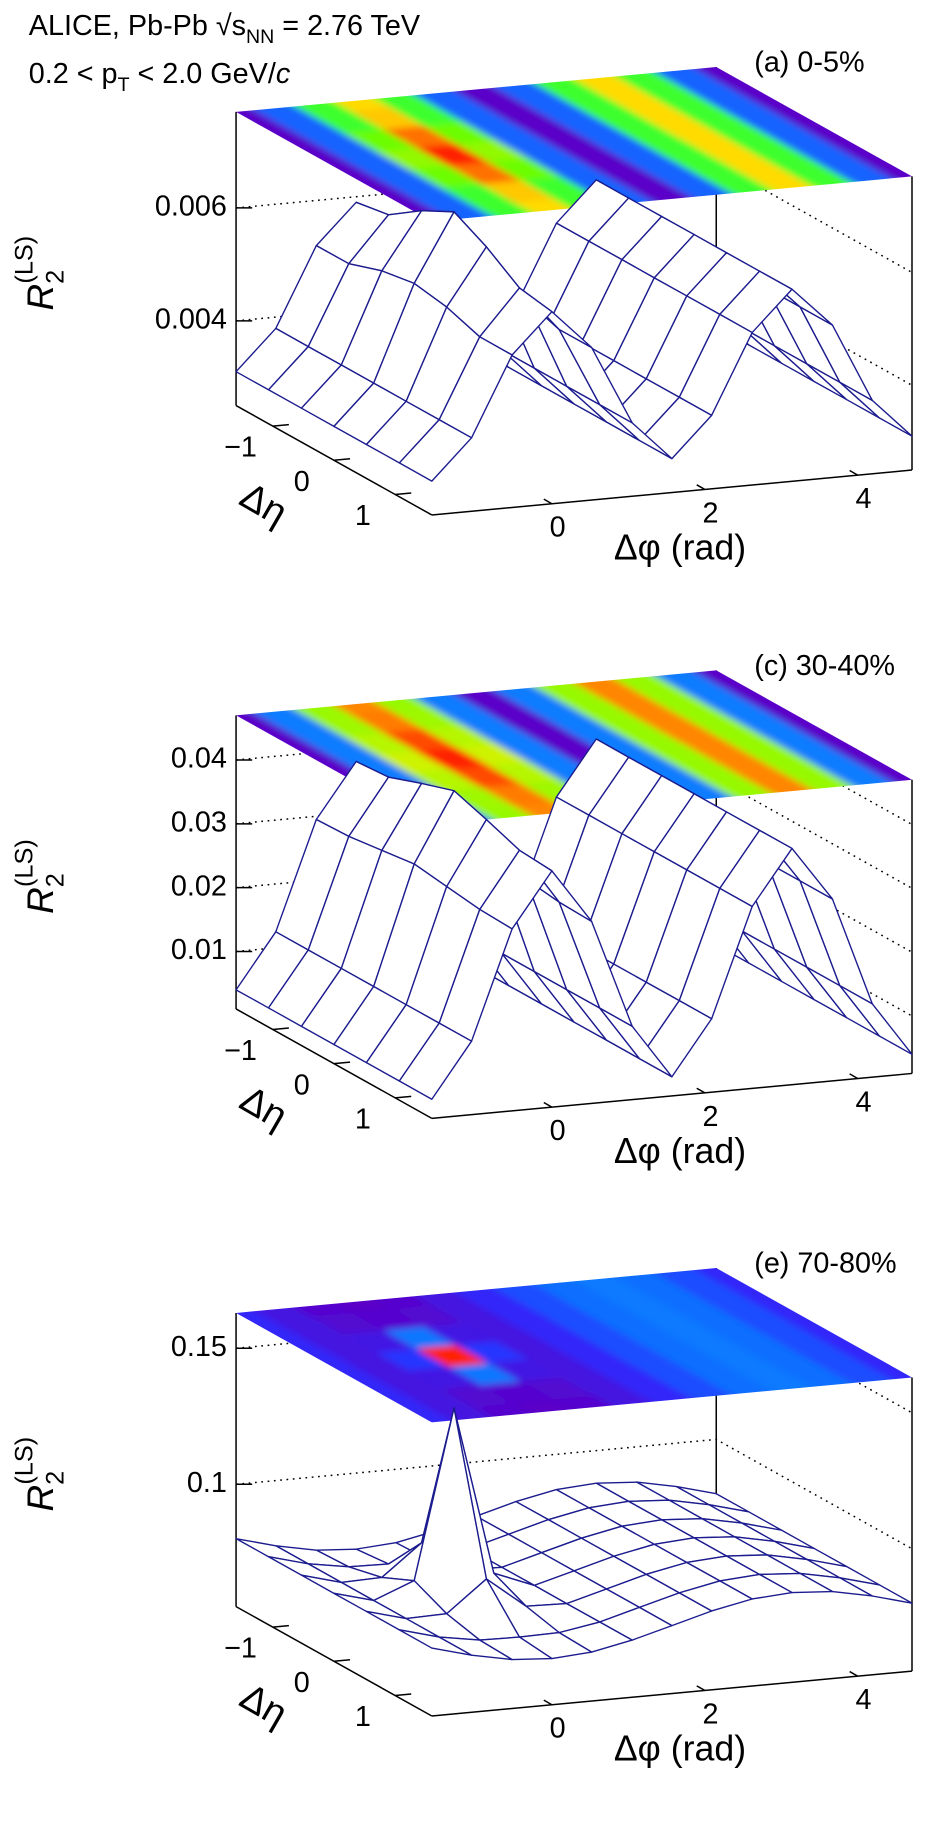  Describe the element at coordinates (824, 666) in the screenshot. I see `panel-title: (c) 30-40%` at that location.